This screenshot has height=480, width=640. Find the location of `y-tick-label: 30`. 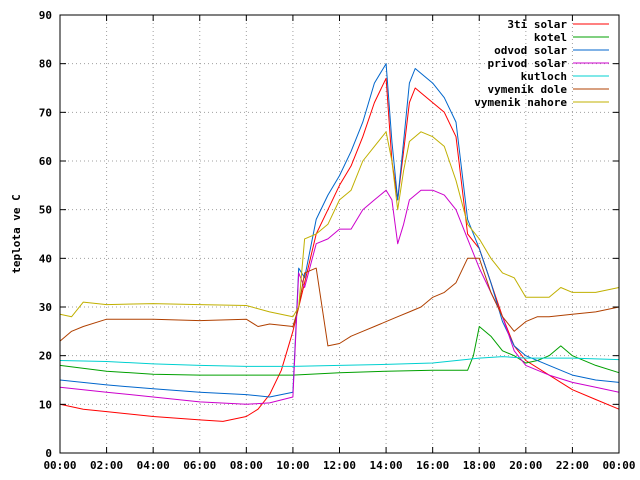

y-tick-label: 30 is located at coordinates (45, 307).